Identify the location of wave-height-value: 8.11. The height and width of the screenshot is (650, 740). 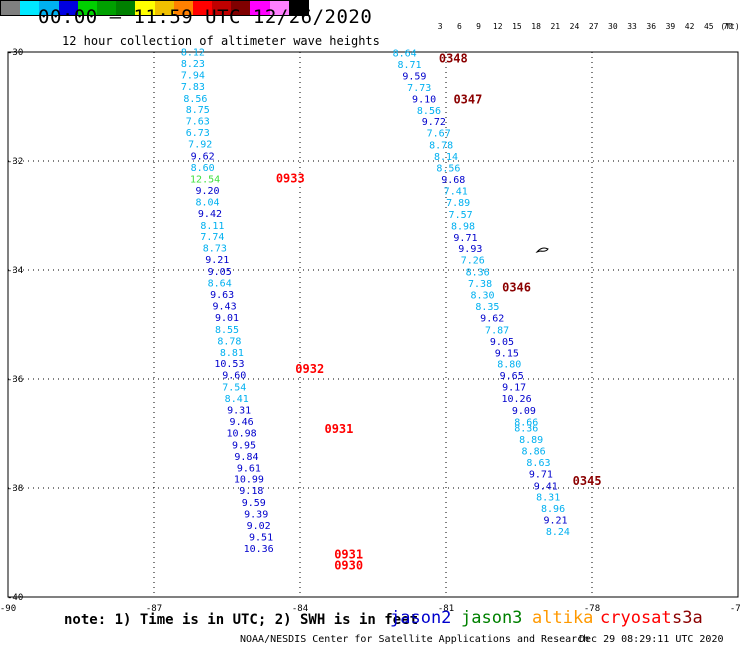
(212, 226).